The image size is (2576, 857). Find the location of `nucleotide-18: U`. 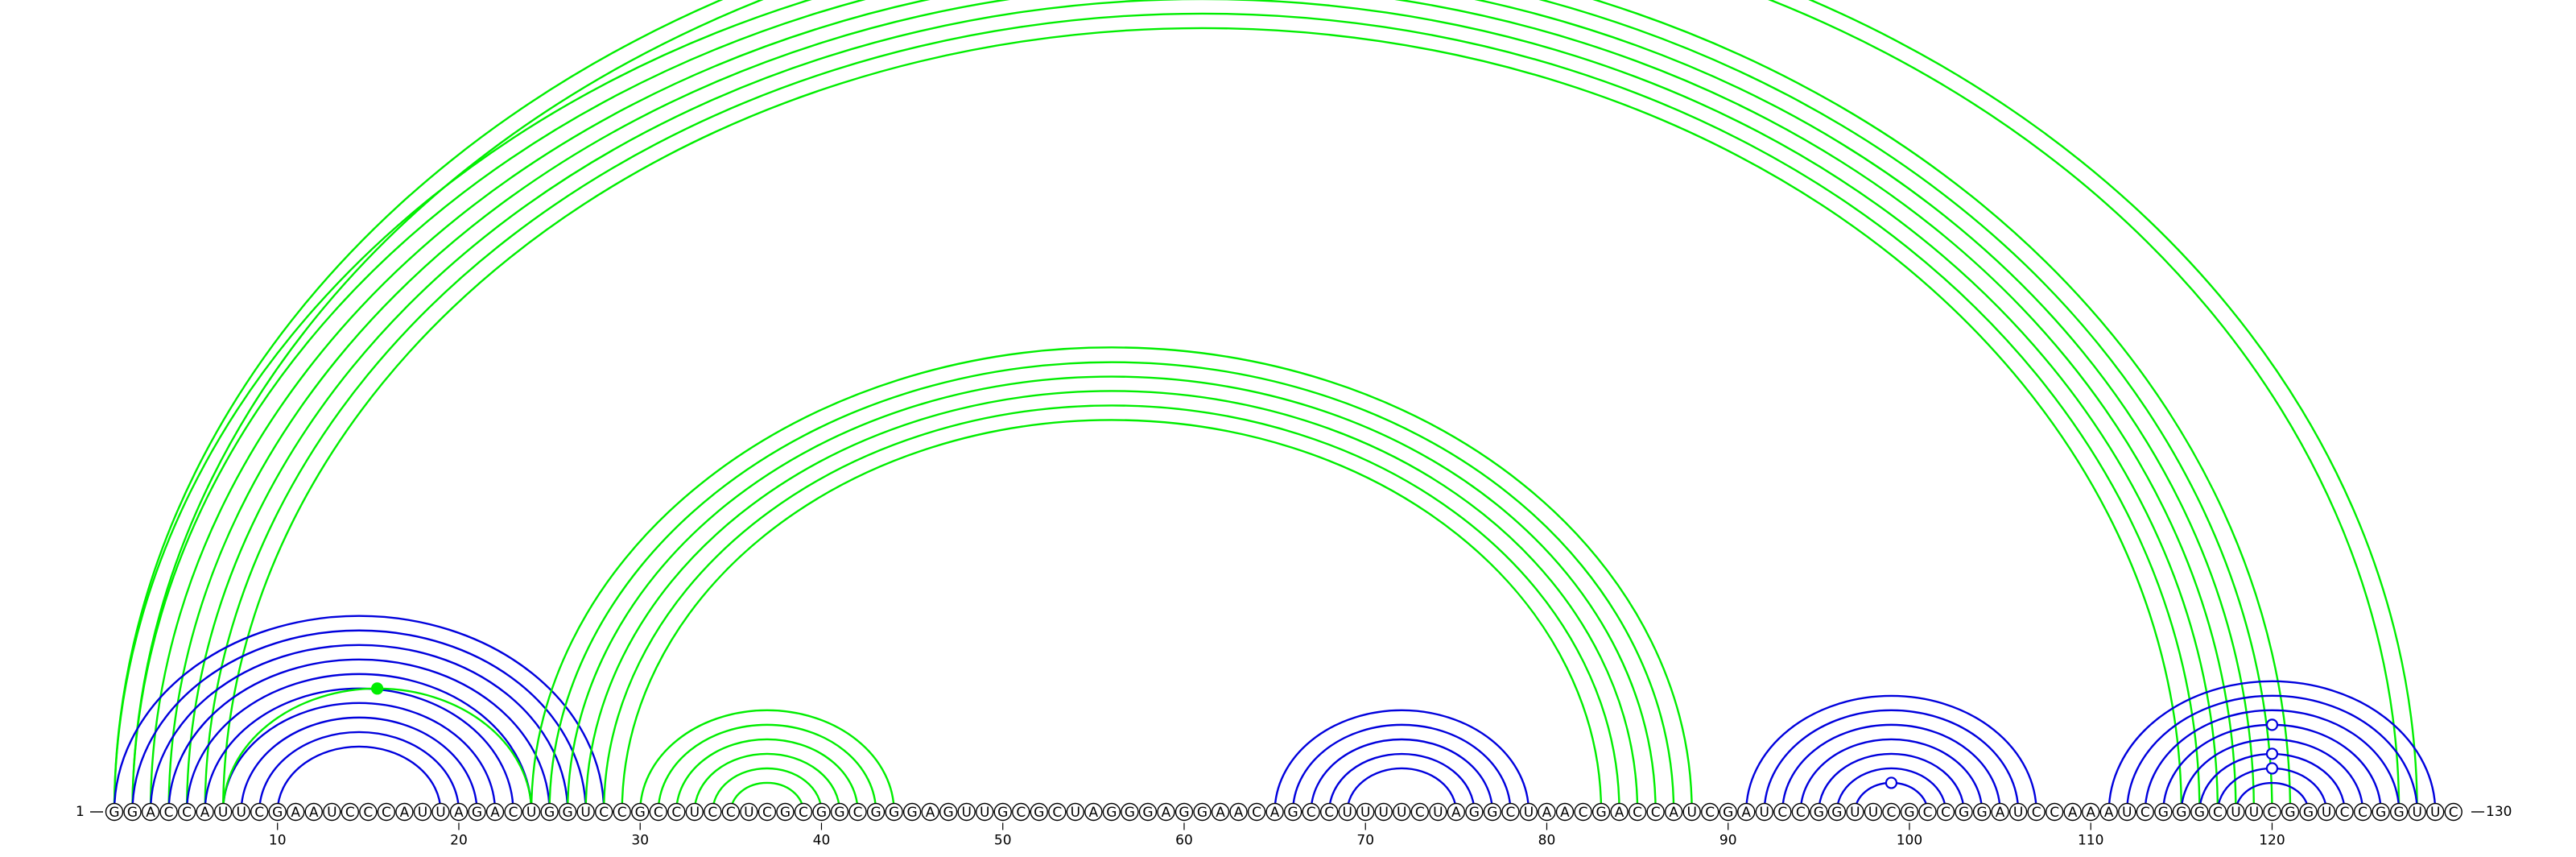

nucleotide-18: U is located at coordinates (422, 813).